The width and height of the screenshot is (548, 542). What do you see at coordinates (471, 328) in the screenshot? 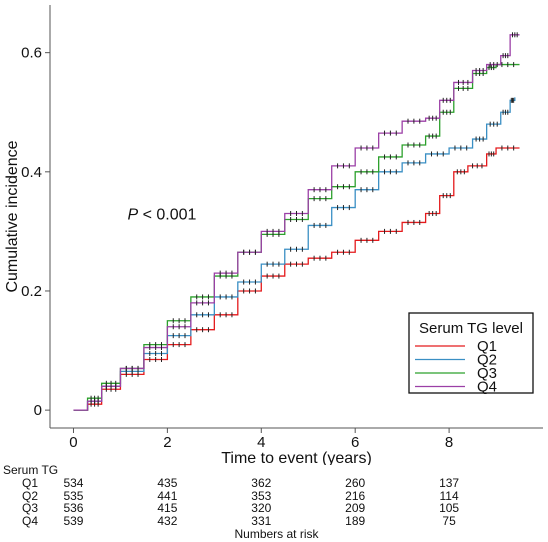
I see `legend-title: Serum TG level` at bounding box center [471, 328].